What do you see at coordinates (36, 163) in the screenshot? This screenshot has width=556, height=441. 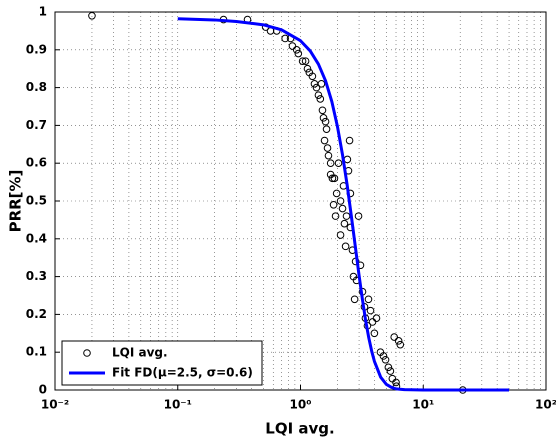 I see `y-tick-label: 0.6` at bounding box center [36, 163].